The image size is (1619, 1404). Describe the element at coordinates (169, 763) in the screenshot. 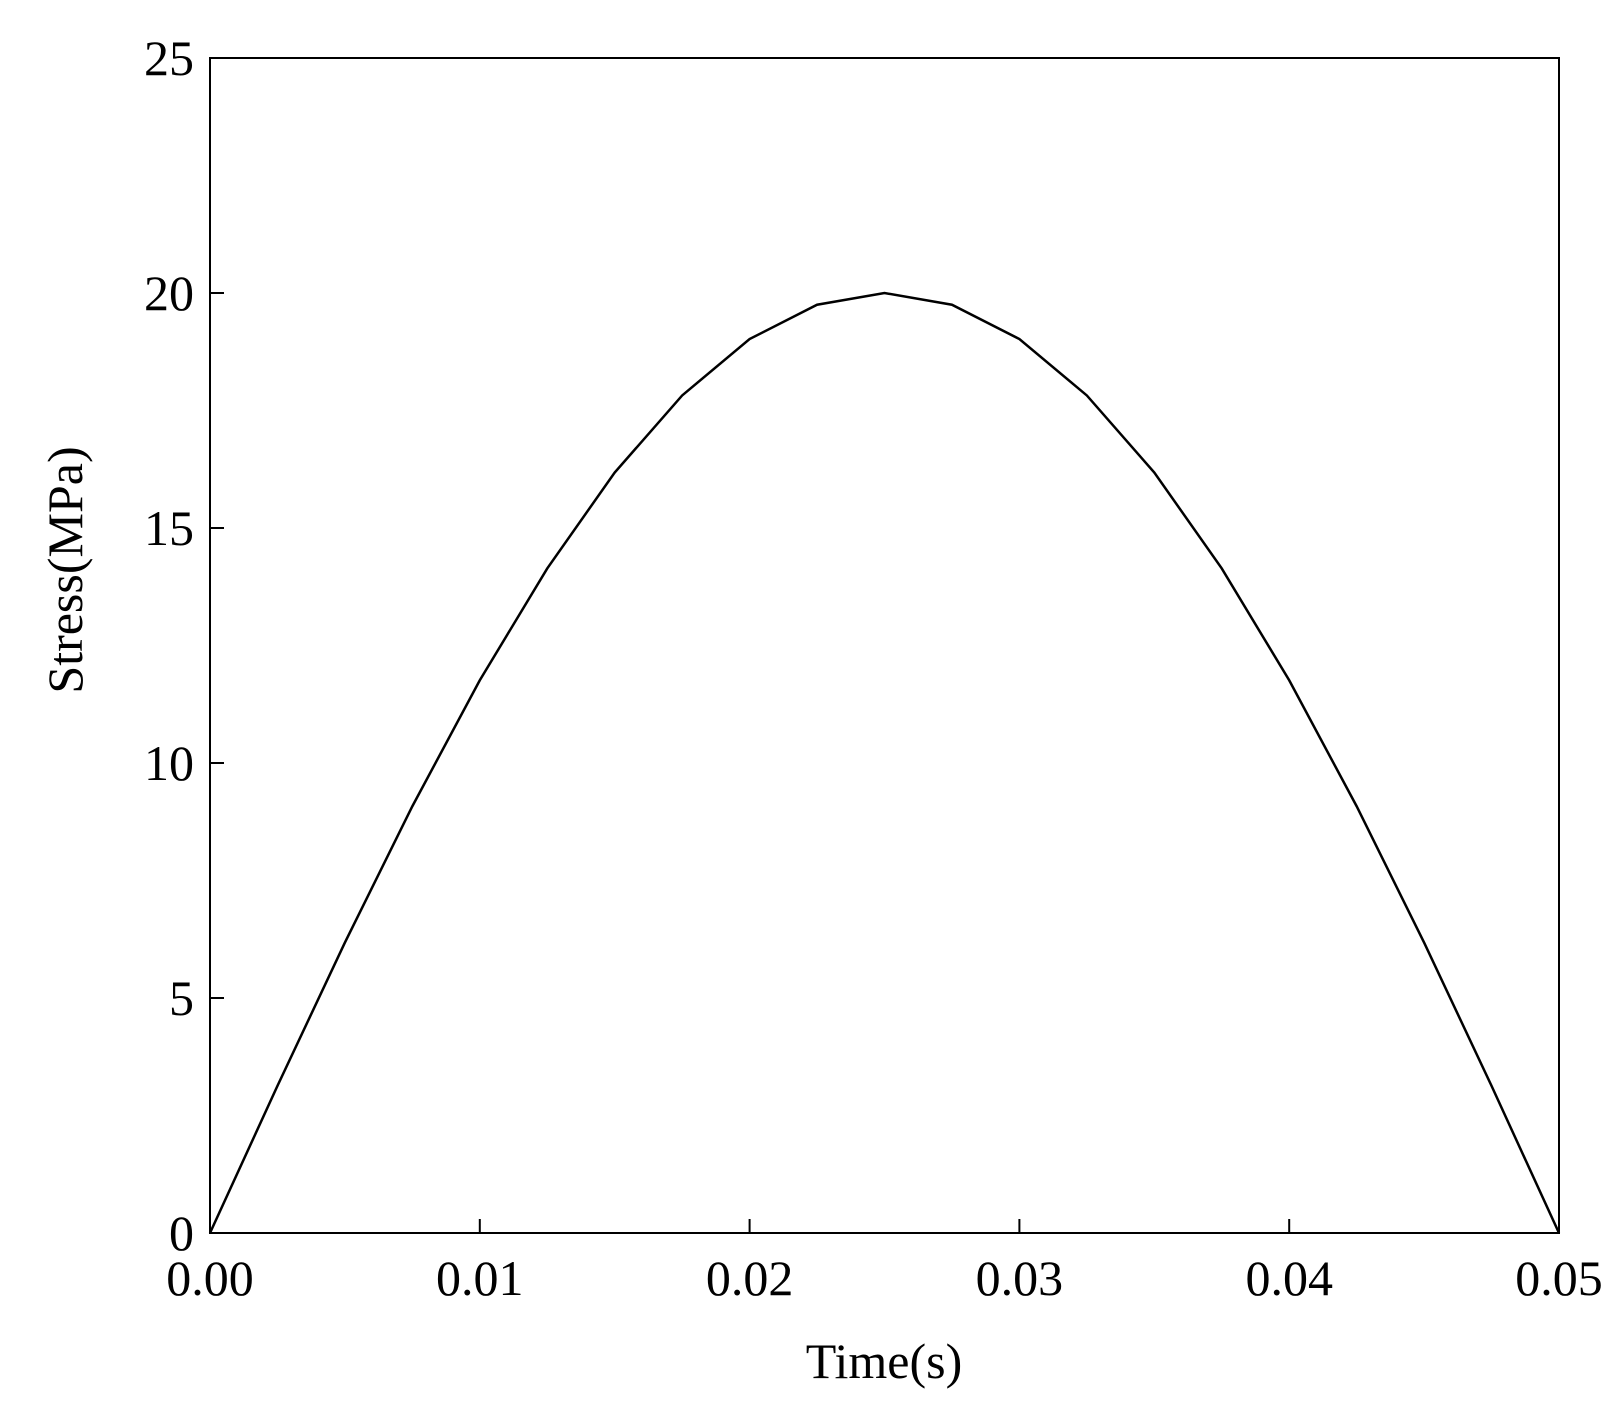

I see `y-tick-label: 10` at that location.